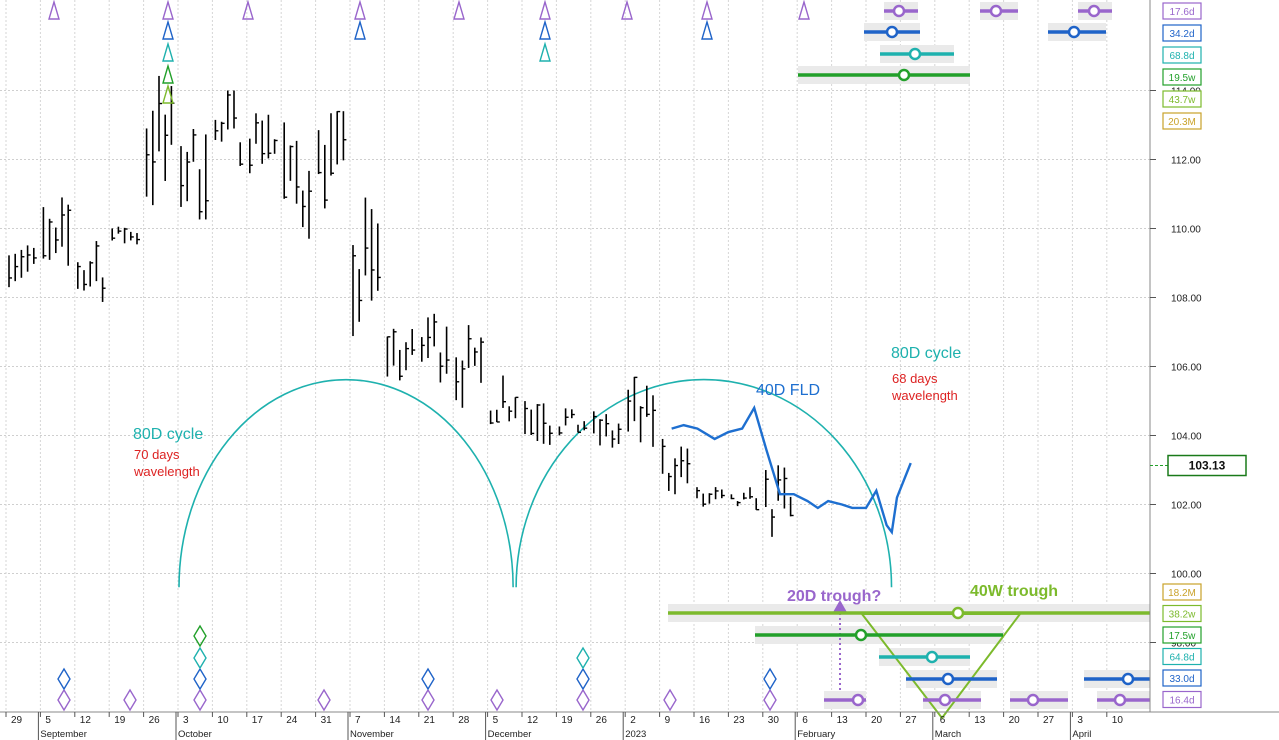 The height and width of the screenshot is (740, 1279). Describe the element at coordinates (958, 613) in the screenshot. I see `phase-bottom-38w-circle` at that location.